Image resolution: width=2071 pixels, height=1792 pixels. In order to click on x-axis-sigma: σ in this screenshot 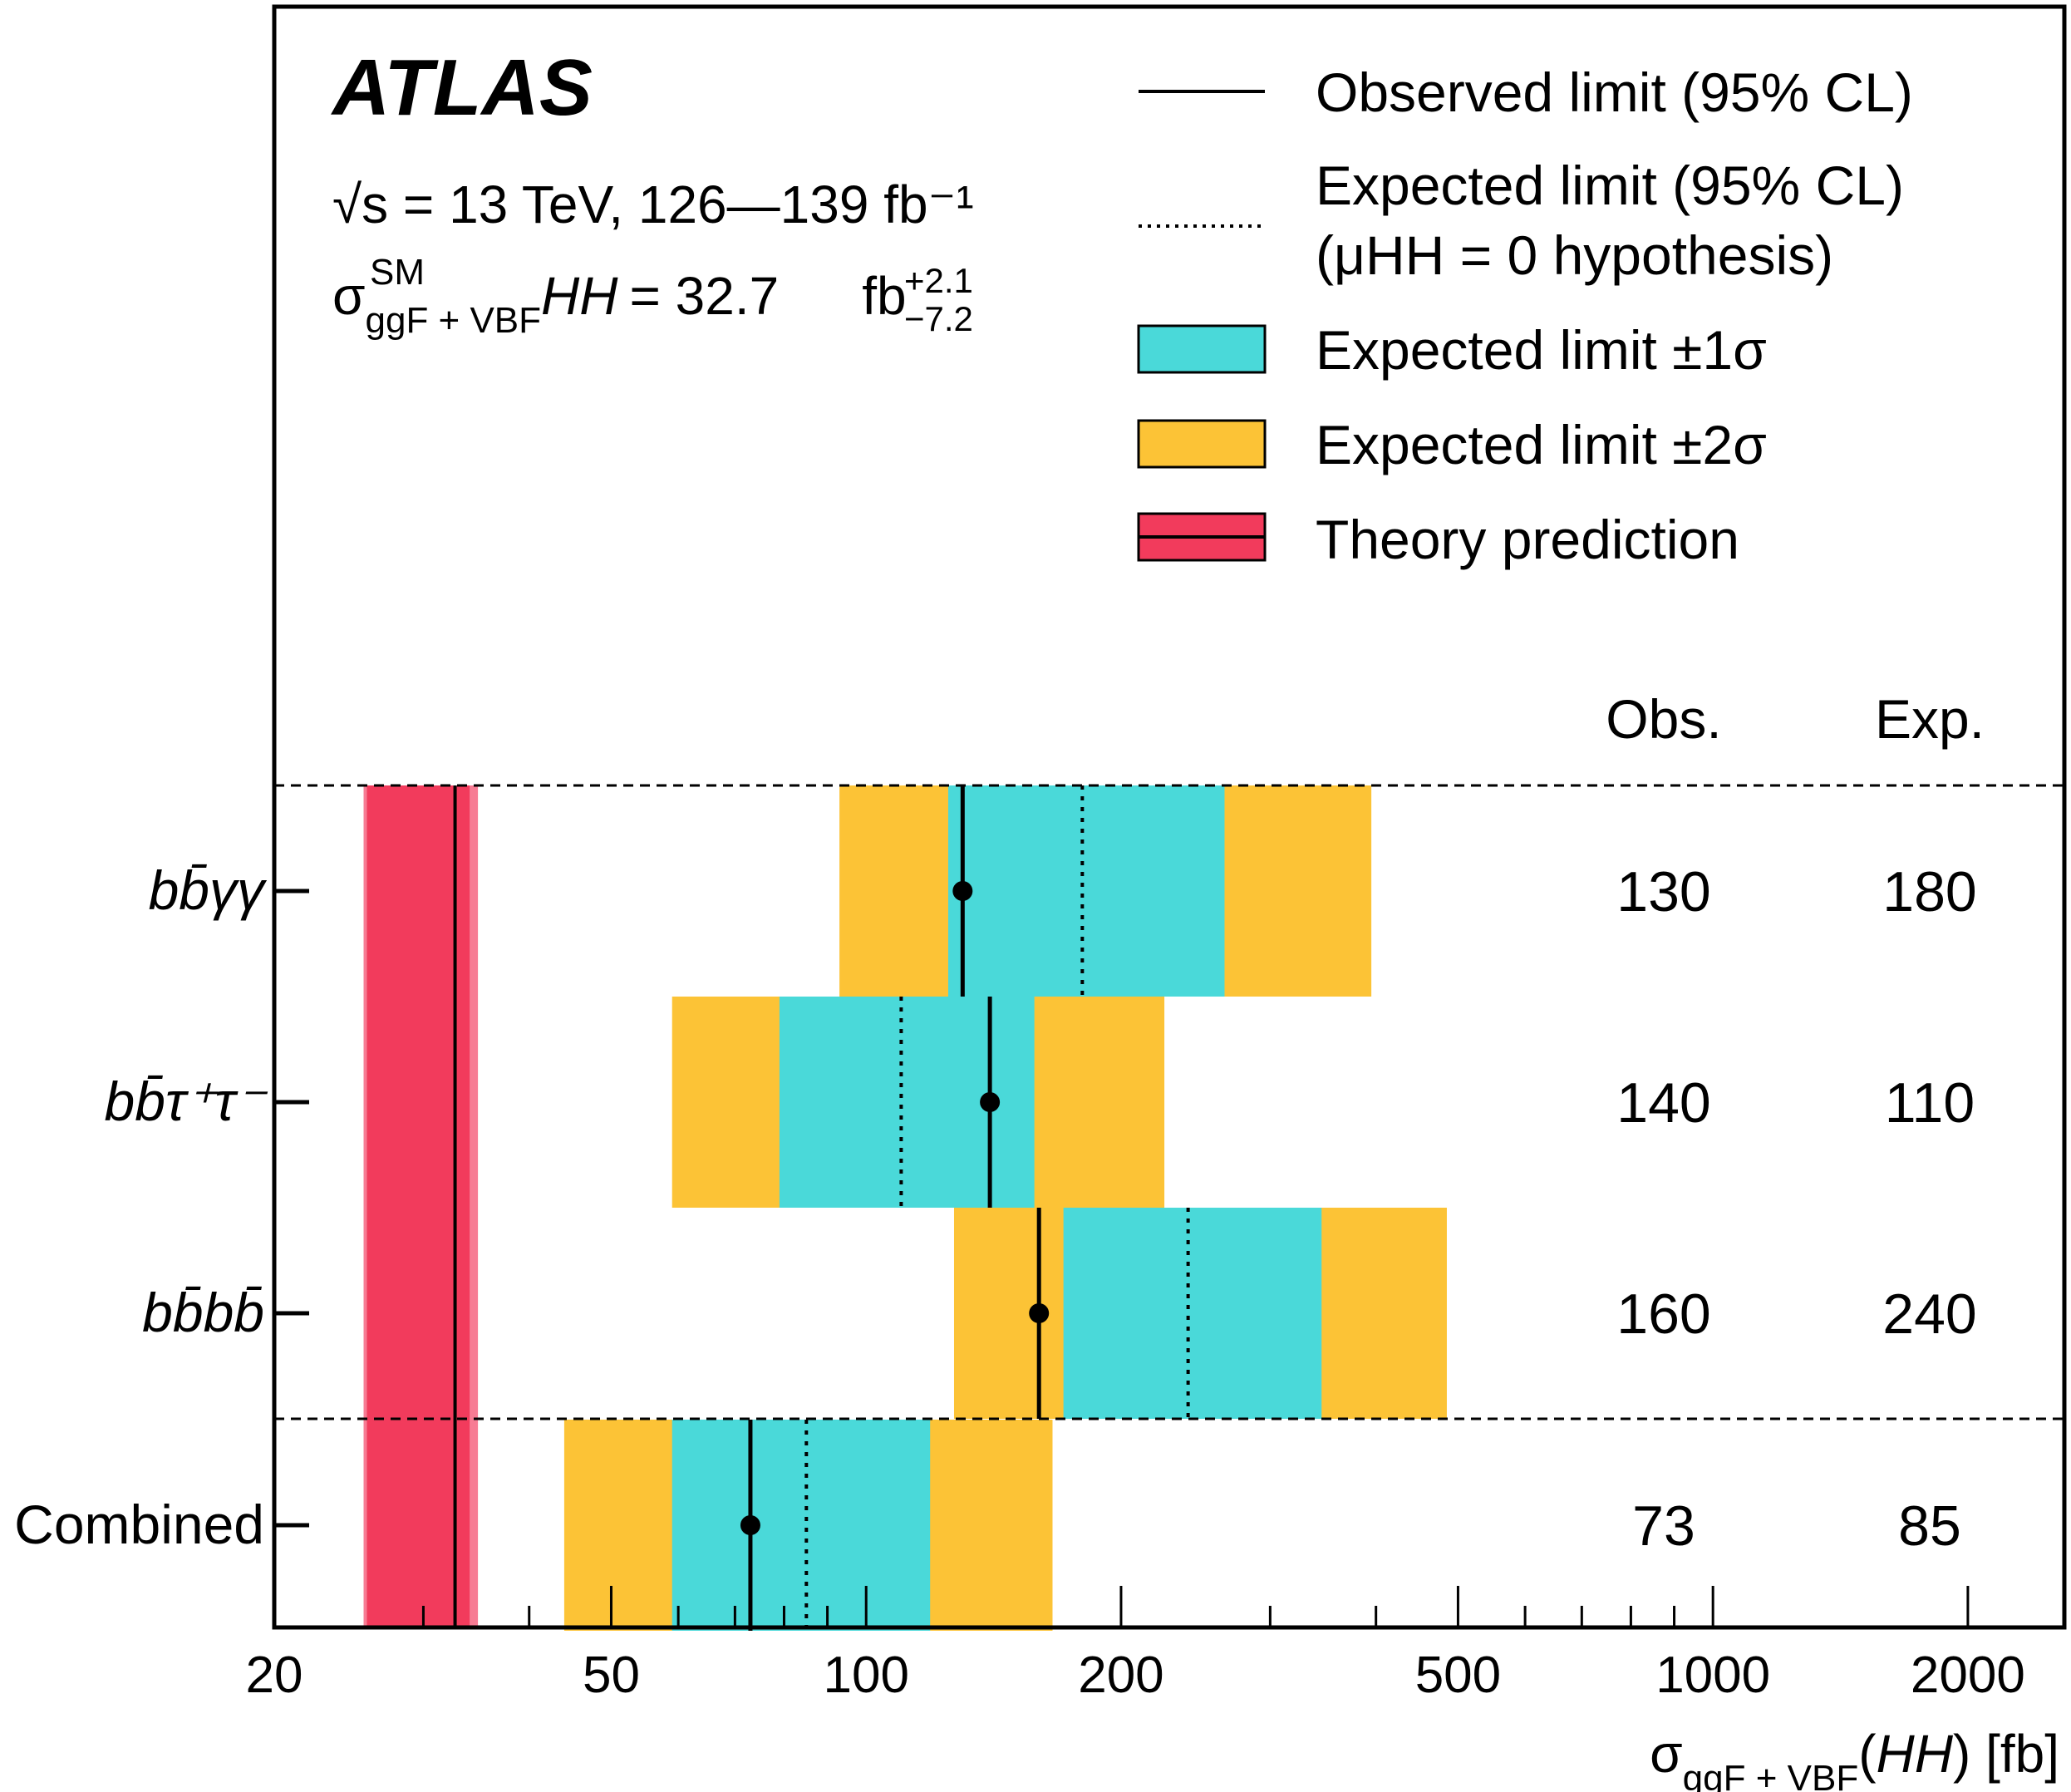, I will do `click(1666, 1754)`.